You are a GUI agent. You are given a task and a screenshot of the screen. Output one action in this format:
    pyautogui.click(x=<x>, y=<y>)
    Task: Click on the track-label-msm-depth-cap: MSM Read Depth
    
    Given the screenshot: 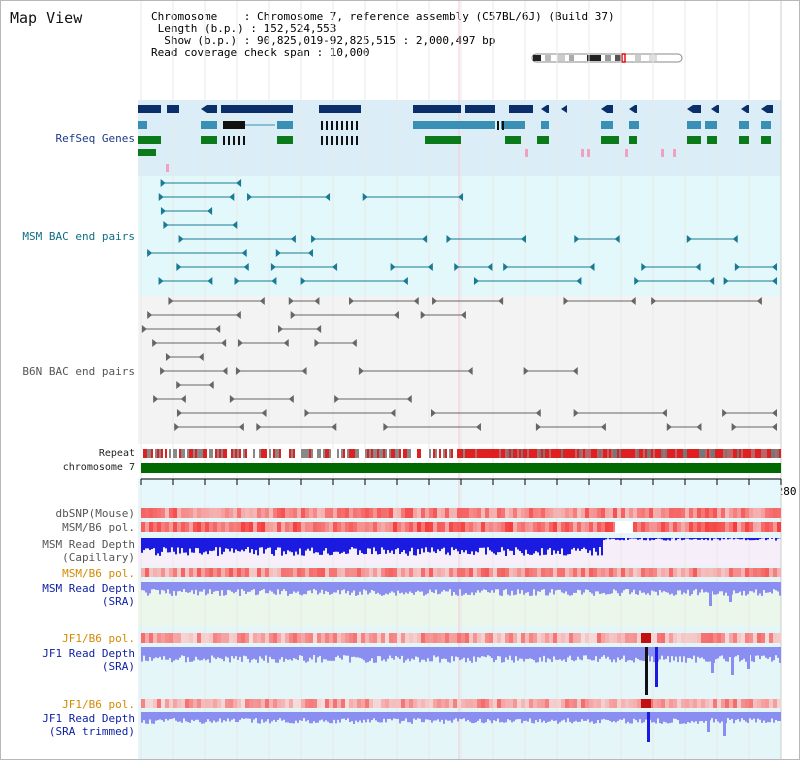 What is the action you would take?
    pyautogui.click(x=88, y=544)
    